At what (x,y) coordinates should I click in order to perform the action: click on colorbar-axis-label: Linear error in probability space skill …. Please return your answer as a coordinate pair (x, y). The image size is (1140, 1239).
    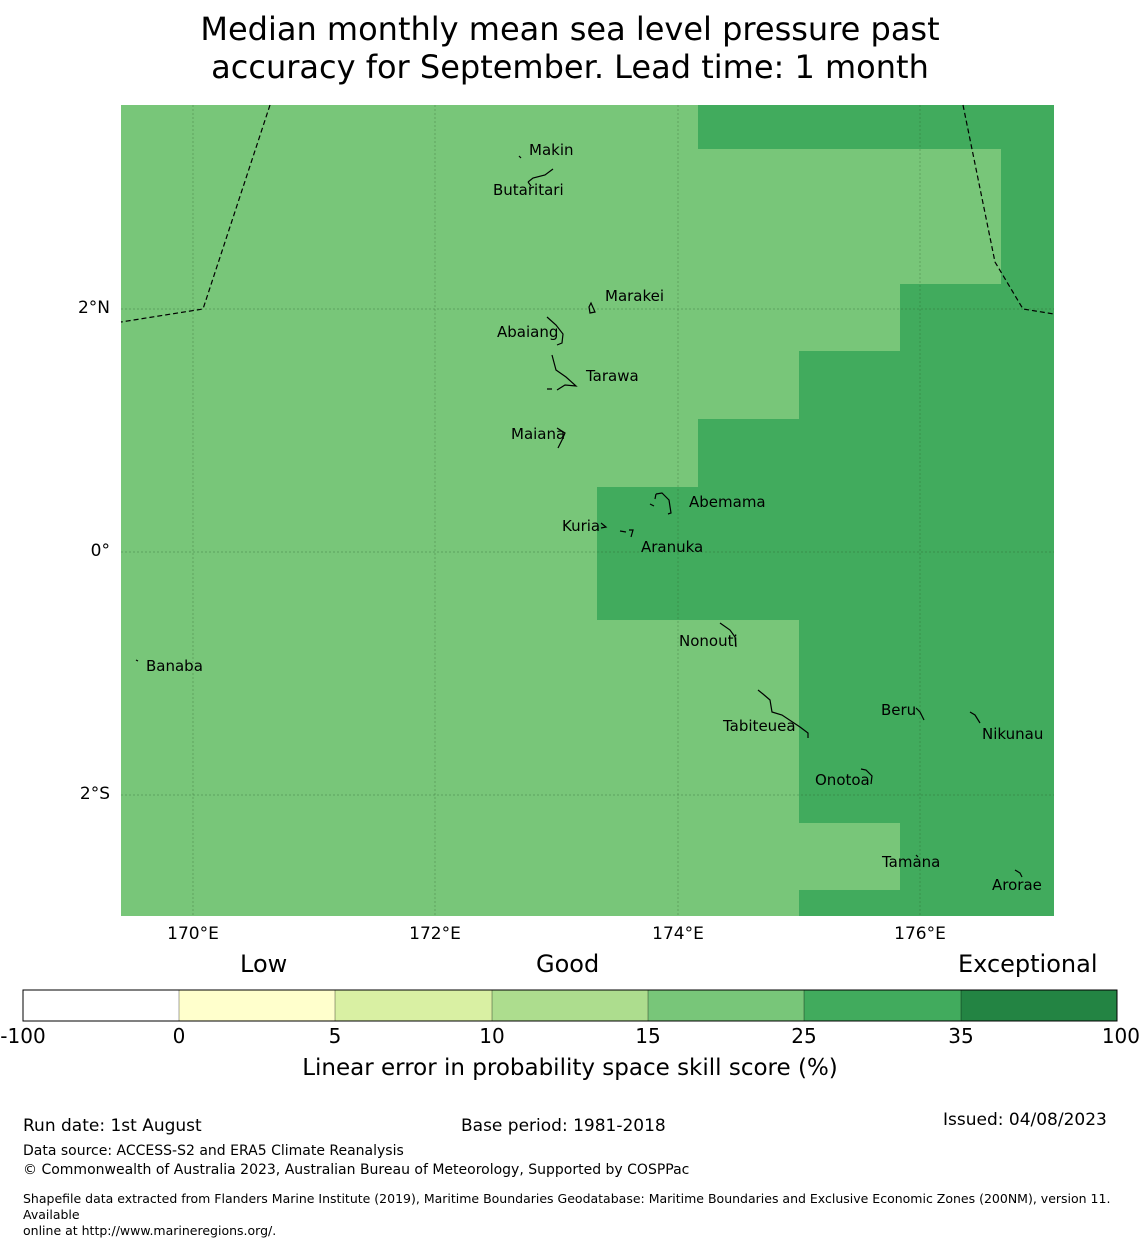
    Looking at the image, I should click on (570, 1068).